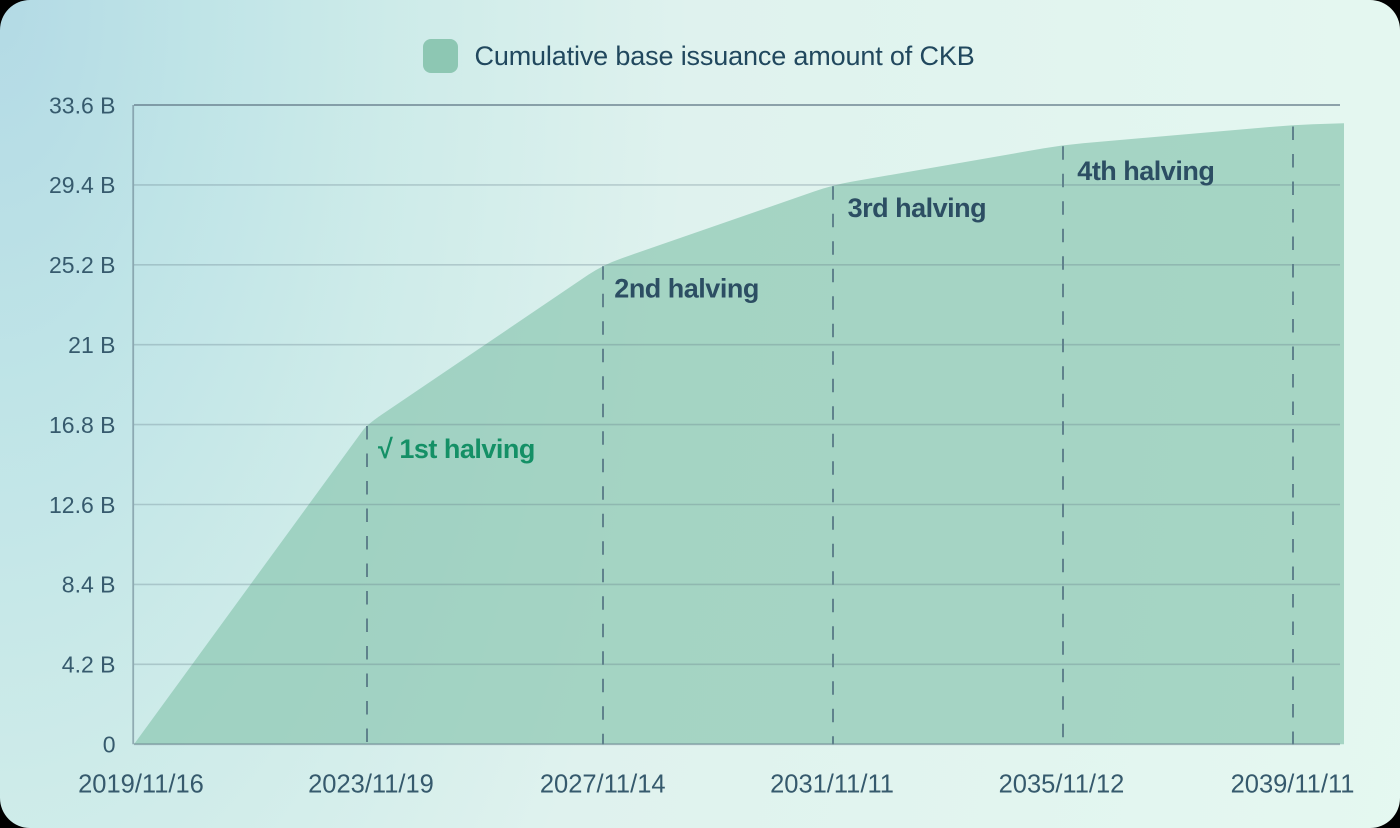 Image resolution: width=1400 pixels, height=828 pixels. What do you see at coordinates (725, 56) in the screenshot?
I see `svg-text:Cumulative base issuance amoun: Cumulative base issuance amount of CKB` at bounding box center [725, 56].